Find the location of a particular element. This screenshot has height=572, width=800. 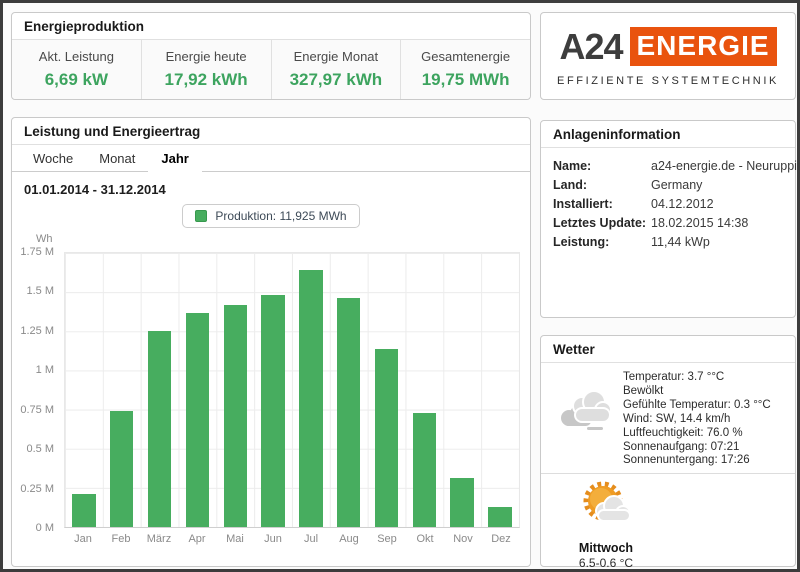

logo-panel: A24 ENERGIE EFFIZIENTE SYSTEMTECHNIK is located at coordinates (668, 56).